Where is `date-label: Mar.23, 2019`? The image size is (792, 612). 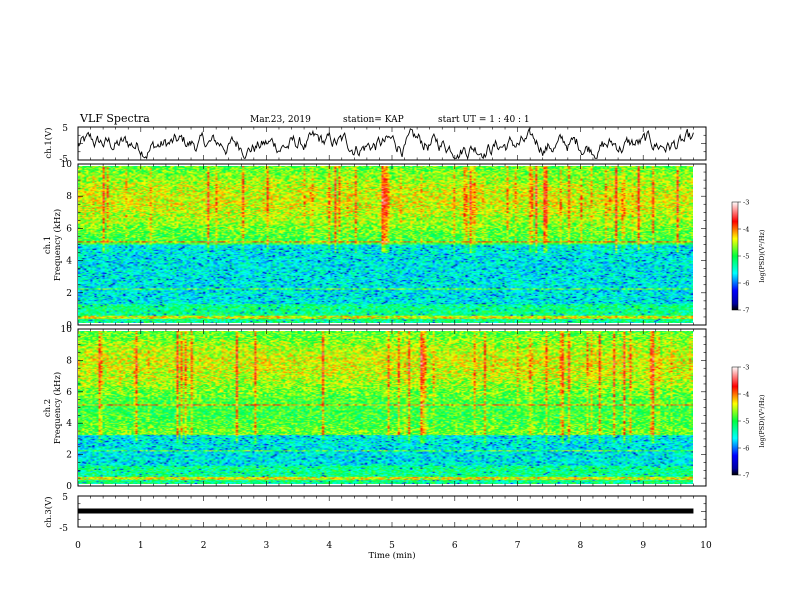
date-label: Mar.23, 2019 is located at coordinates (280, 120).